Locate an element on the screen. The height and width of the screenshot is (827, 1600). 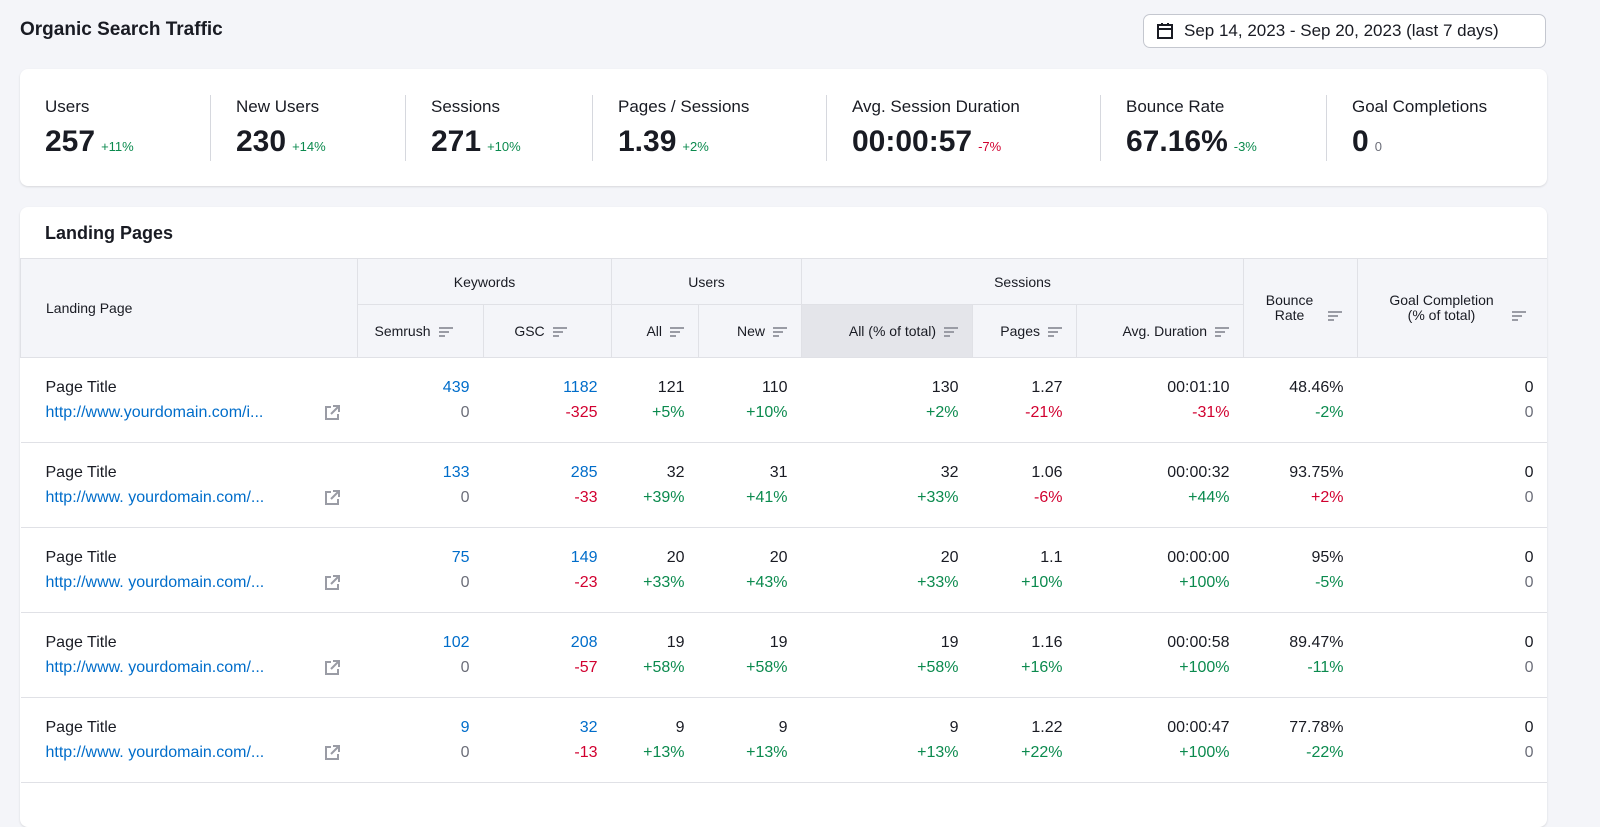
cell-3: 9 +13% is located at coordinates (750, 740).